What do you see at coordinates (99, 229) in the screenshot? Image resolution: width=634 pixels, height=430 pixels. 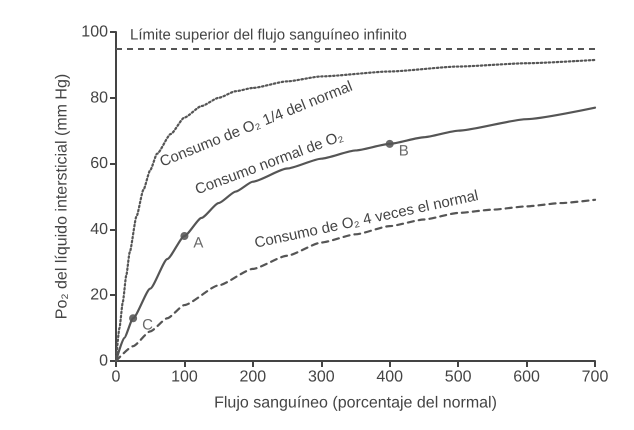 I see `y-tick-label: 40` at bounding box center [99, 229].